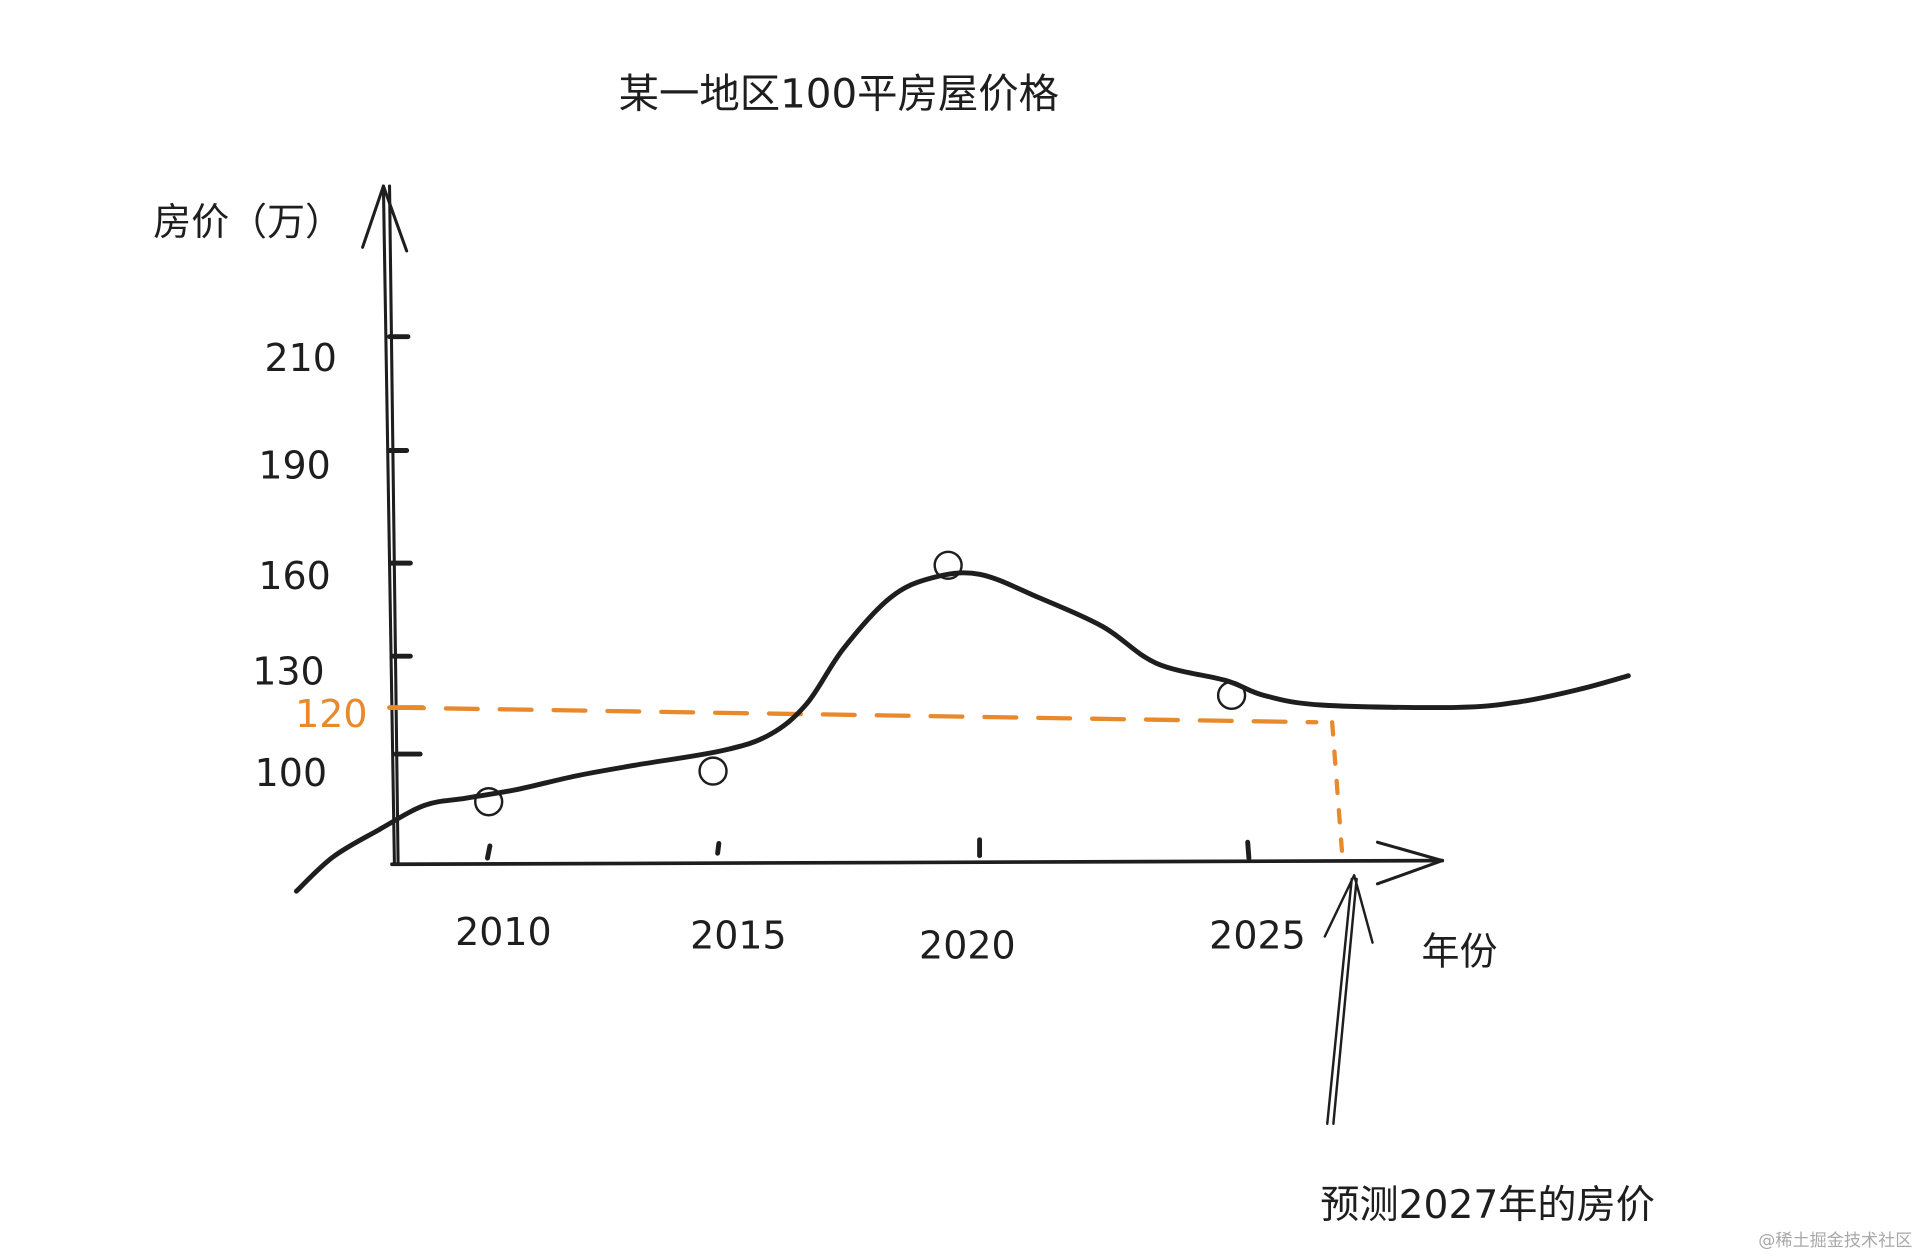  Describe the element at coordinates (1348, 1000) in the screenshot. I see `annotation-arrow` at that location.